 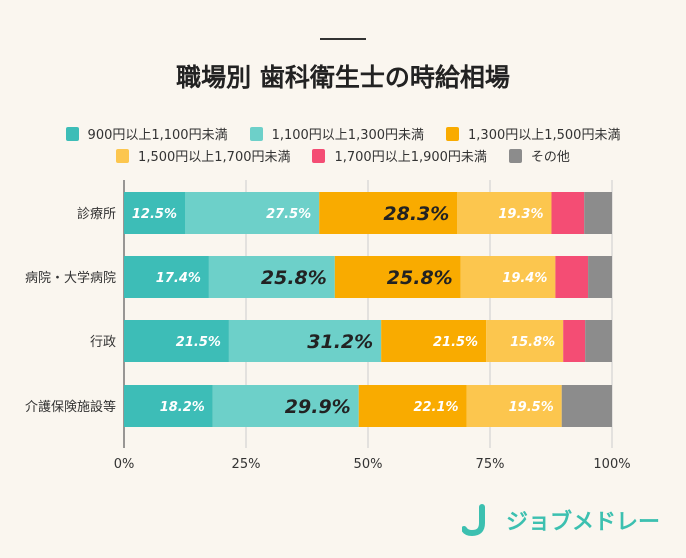 I want to click on x-tick-label: 50%, so click(x=368, y=464).